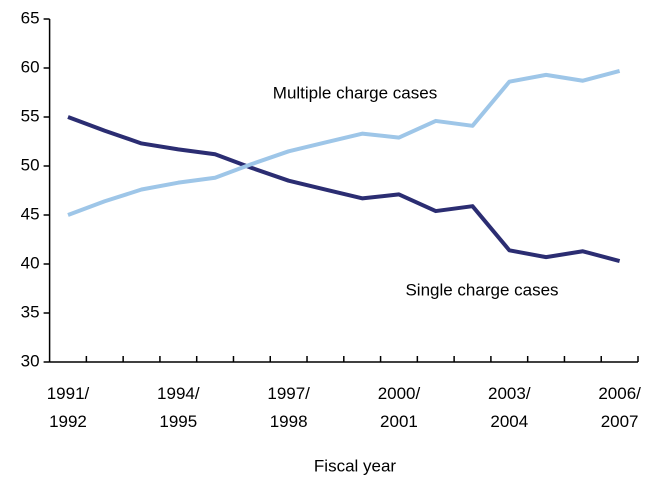 This screenshot has height=479, width=647. What do you see at coordinates (178, 421) in the screenshot?
I see `x-tick-label-line: 1995` at bounding box center [178, 421].